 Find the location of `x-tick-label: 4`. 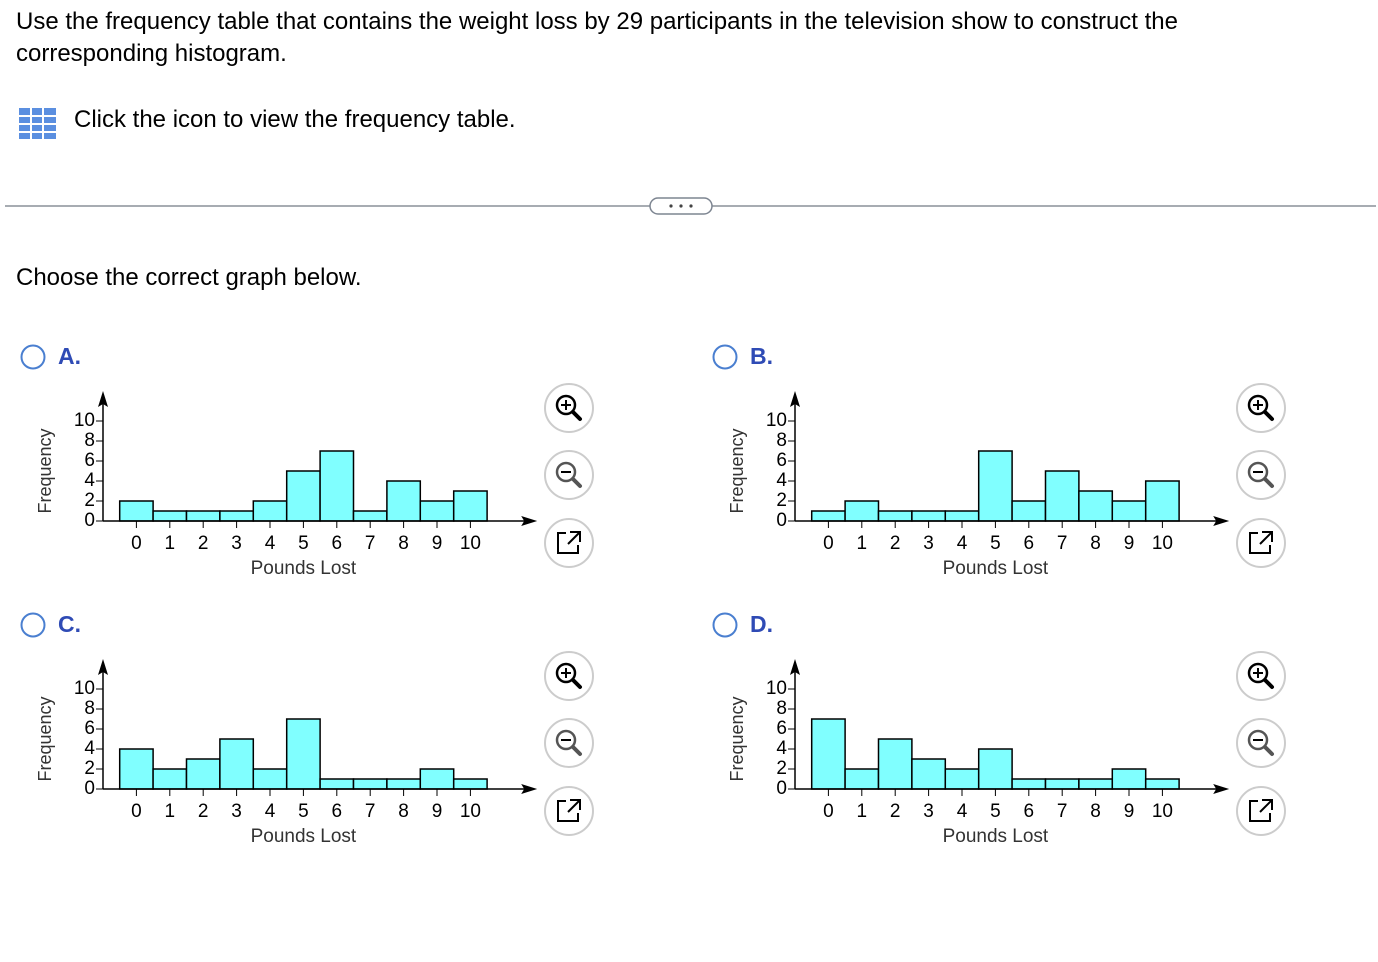

x-tick-label: 4 is located at coordinates (962, 543).